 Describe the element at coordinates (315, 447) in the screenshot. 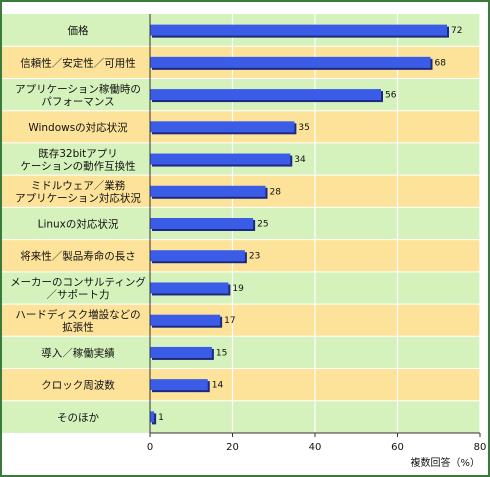

I see `x-tick-label: 40` at that location.